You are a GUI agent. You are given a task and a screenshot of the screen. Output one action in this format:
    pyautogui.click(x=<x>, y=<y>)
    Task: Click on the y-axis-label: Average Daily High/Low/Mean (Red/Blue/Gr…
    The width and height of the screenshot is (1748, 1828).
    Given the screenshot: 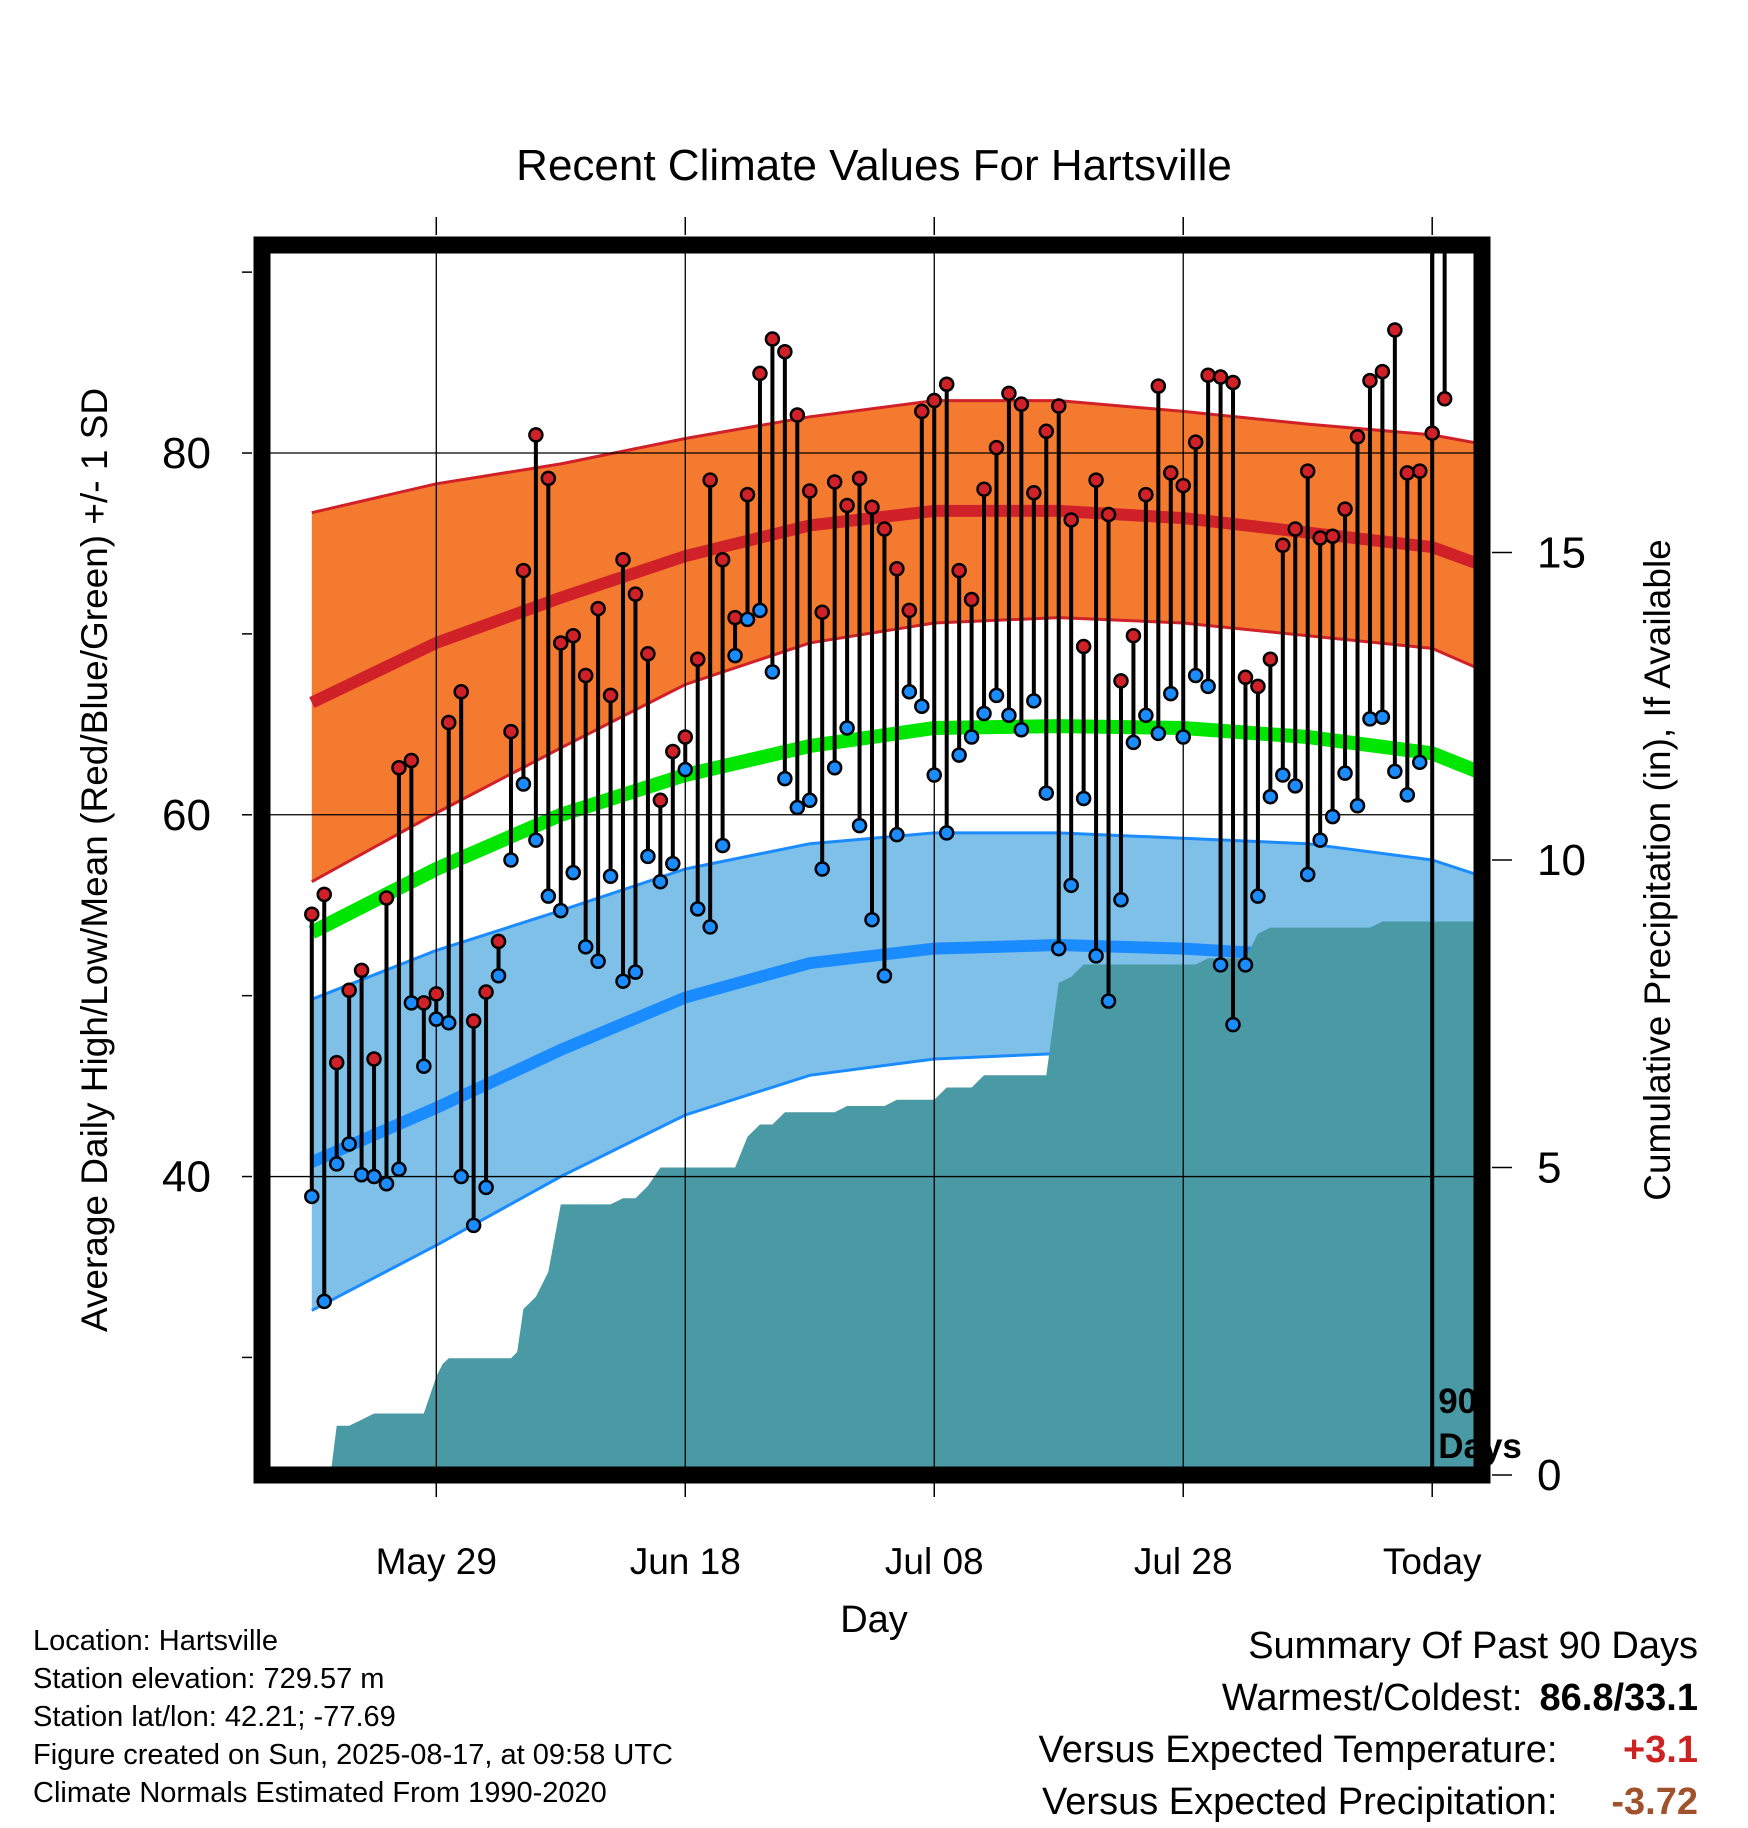 What is the action you would take?
    pyautogui.click(x=94, y=860)
    